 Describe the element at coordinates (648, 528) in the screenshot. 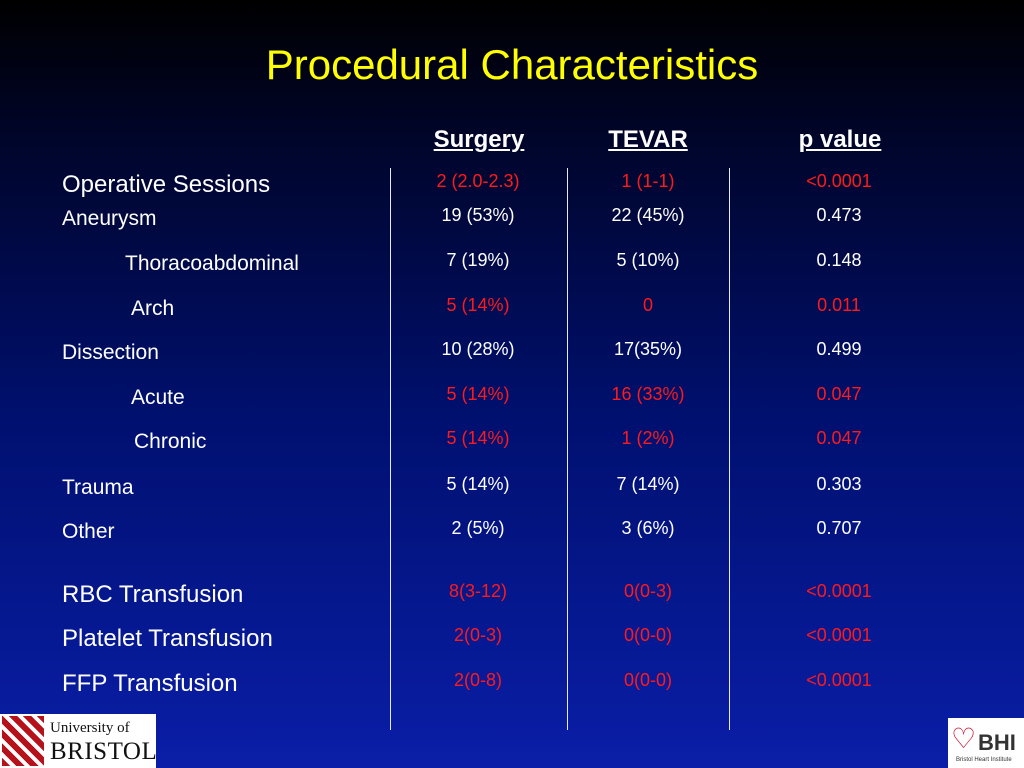

I see `cell-tevar: 3 (6%)` at that location.